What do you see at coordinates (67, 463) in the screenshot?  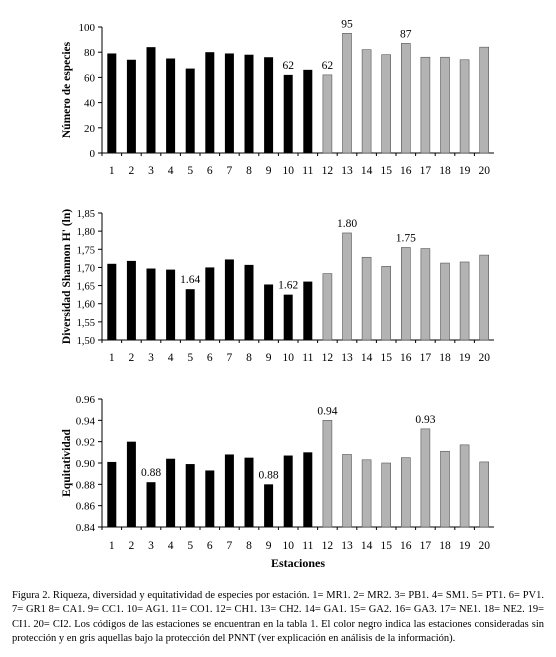 I see `y-axis-title: Equitatividad` at bounding box center [67, 463].